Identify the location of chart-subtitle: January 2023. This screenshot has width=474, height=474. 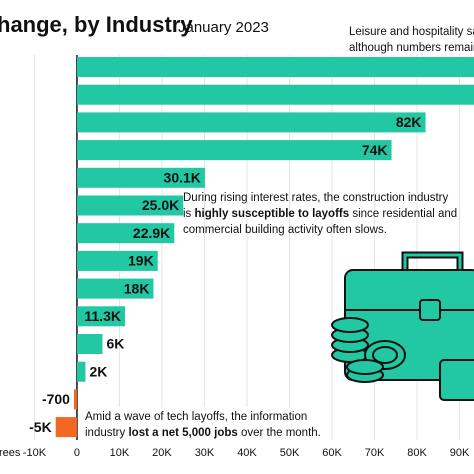
(223, 27).